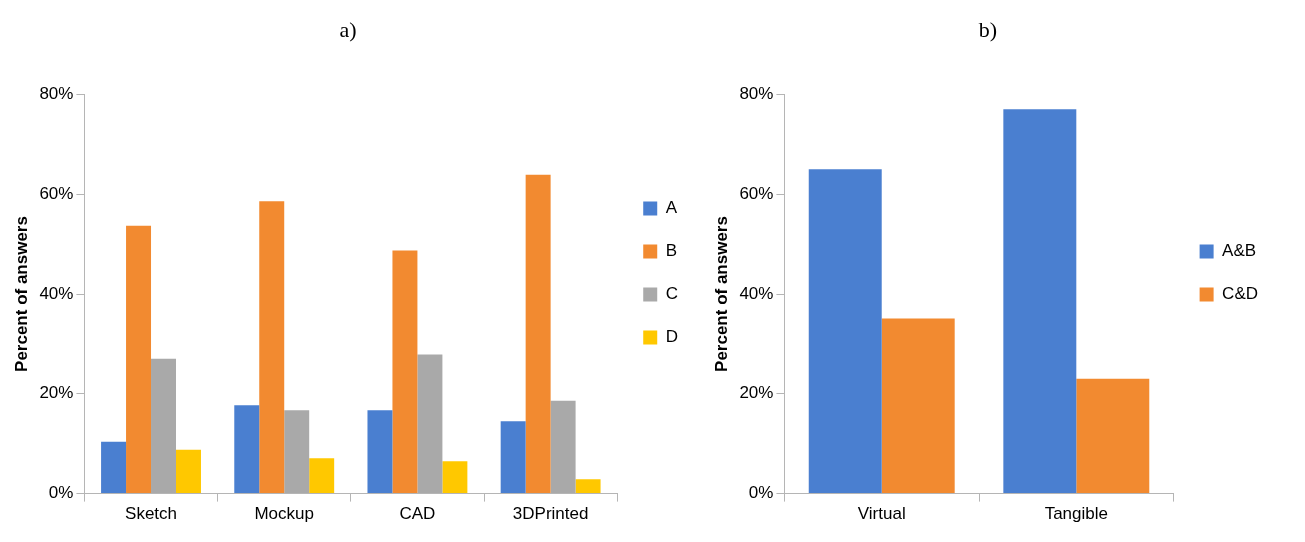 This screenshot has width=1305, height=542. What do you see at coordinates (1239, 251) in the screenshot?
I see `legend-label: A&B` at bounding box center [1239, 251].